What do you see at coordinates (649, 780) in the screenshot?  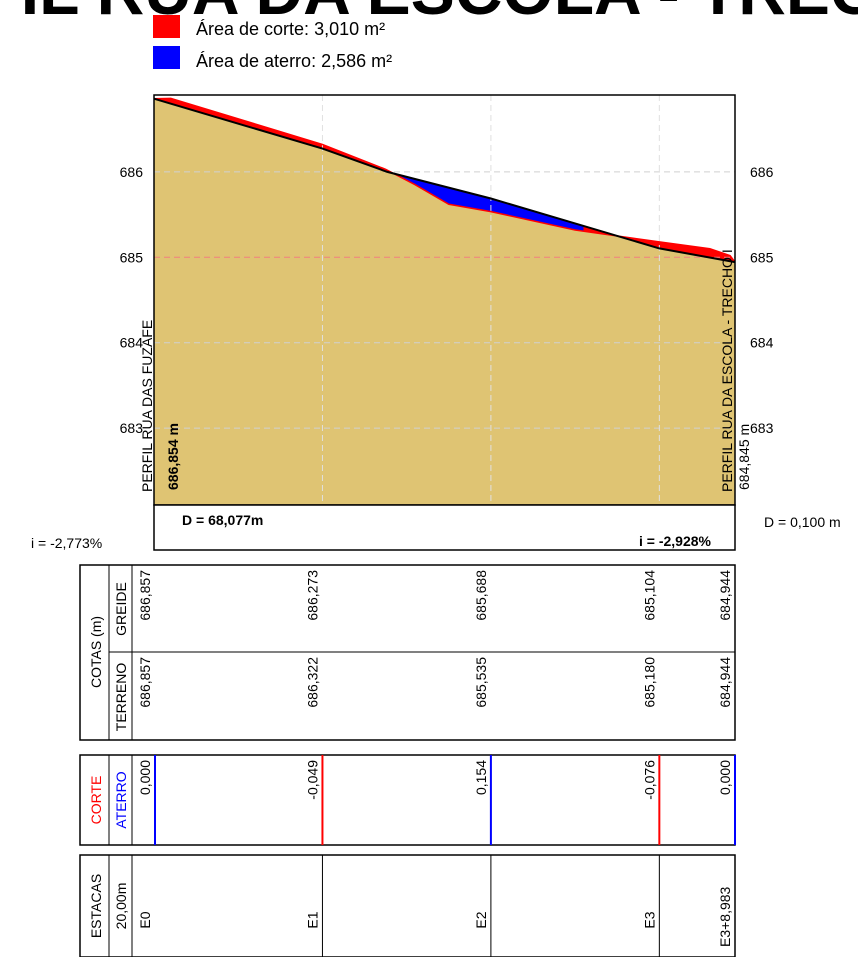 I see `corte-aterro-value: -0,076` at bounding box center [649, 780].